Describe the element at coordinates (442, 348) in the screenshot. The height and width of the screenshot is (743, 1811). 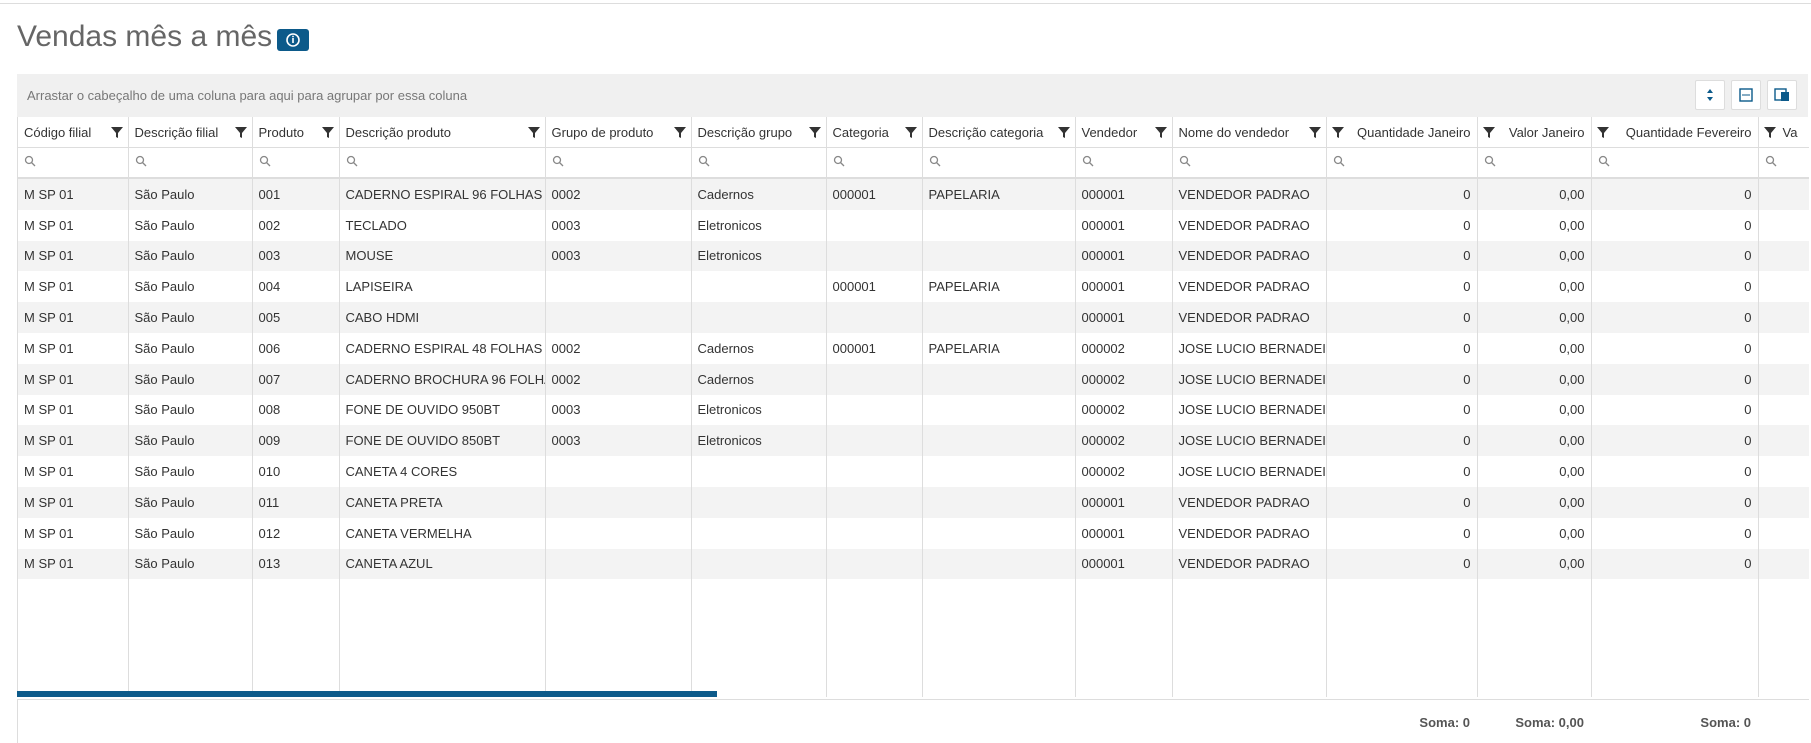
I see `cell: CADERNO ESPIRAL 48 FOLHAS` at that location.